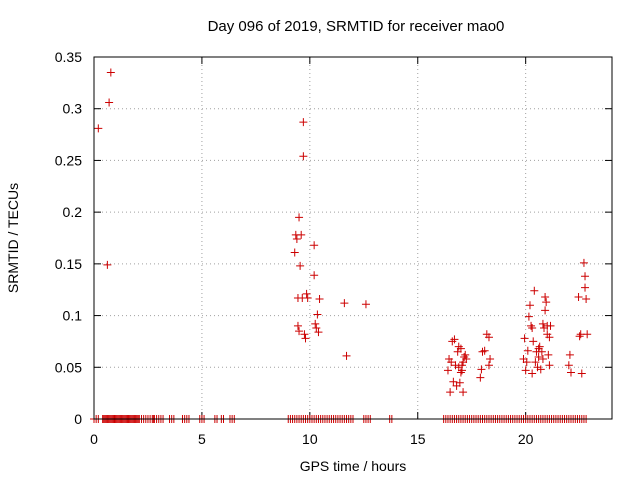  What do you see at coordinates (13, 238) in the screenshot?
I see `y-axis-label: SRMTID / TECUs` at bounding box center [13, 238].